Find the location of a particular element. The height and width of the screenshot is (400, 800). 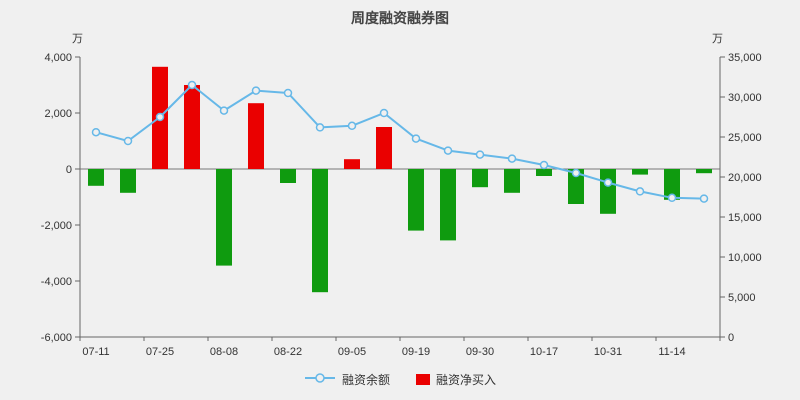

left-tick-label: 2,000 is located at coordinates (58, 114).